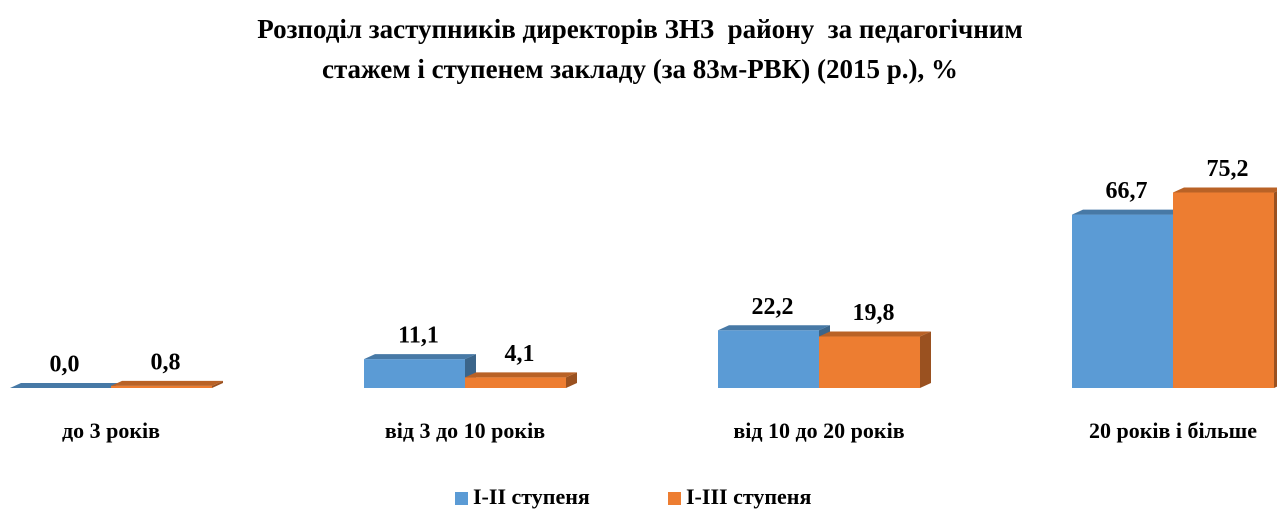 The height and width of the screenshot is (522, 1277). Describe the element at coordinates (748, 496) in the screenshot. I see `legend-label: І-ІІІ ступеня` at that location.